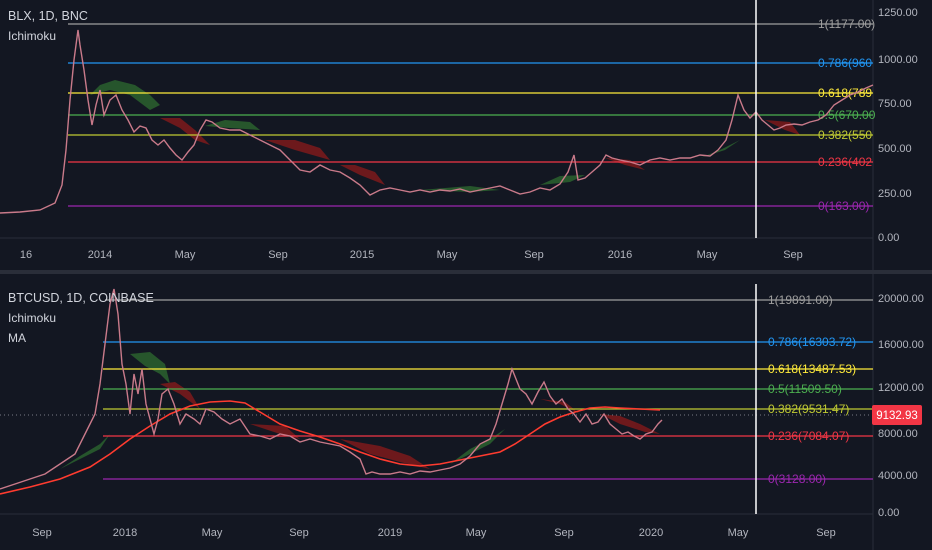 The height and width of the screenshot is (550, 932). What do you see at coordinates (32, 318) in the screenshot?
I see `bottom-indicator-ichimoku: Ichimoku` at bounding box center [32, 318].